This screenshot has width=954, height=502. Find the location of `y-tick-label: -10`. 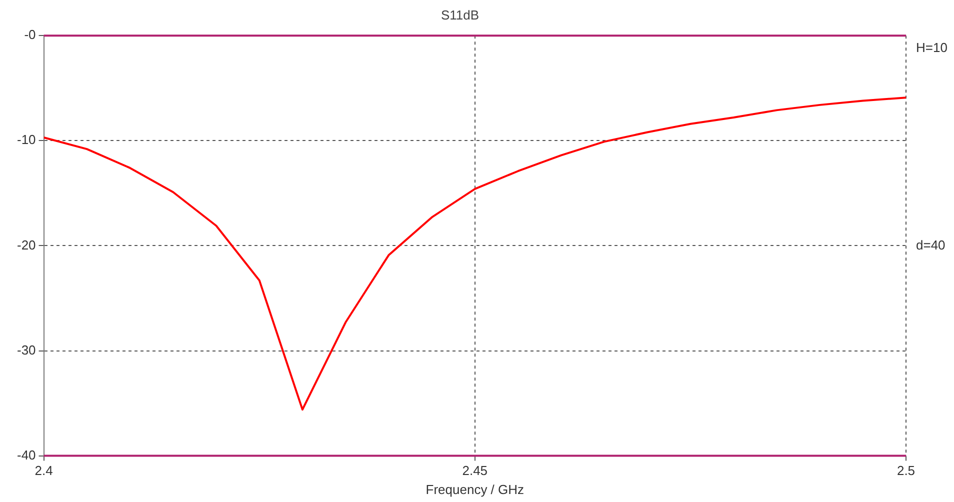

y-tick-label: -10 is located at coordinates (26, 140).